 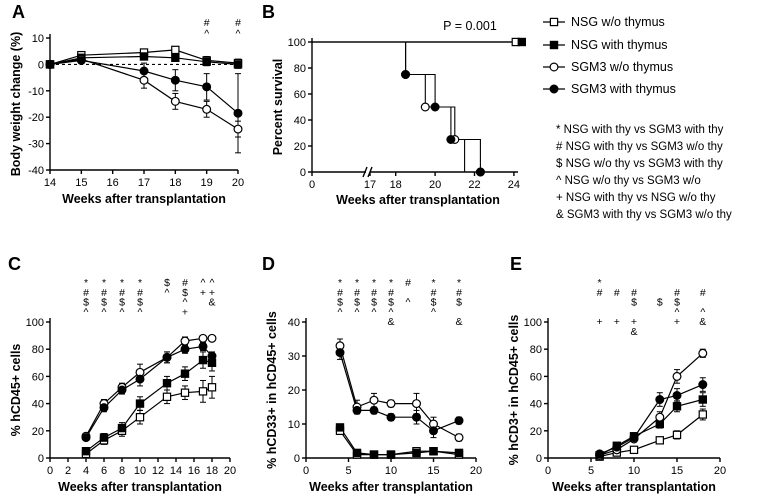 What do you see at coordinates (608, 67) in the screenshot?
I see `legend-item: SGM3 w/o thymus` at bounding box center [608, 67].